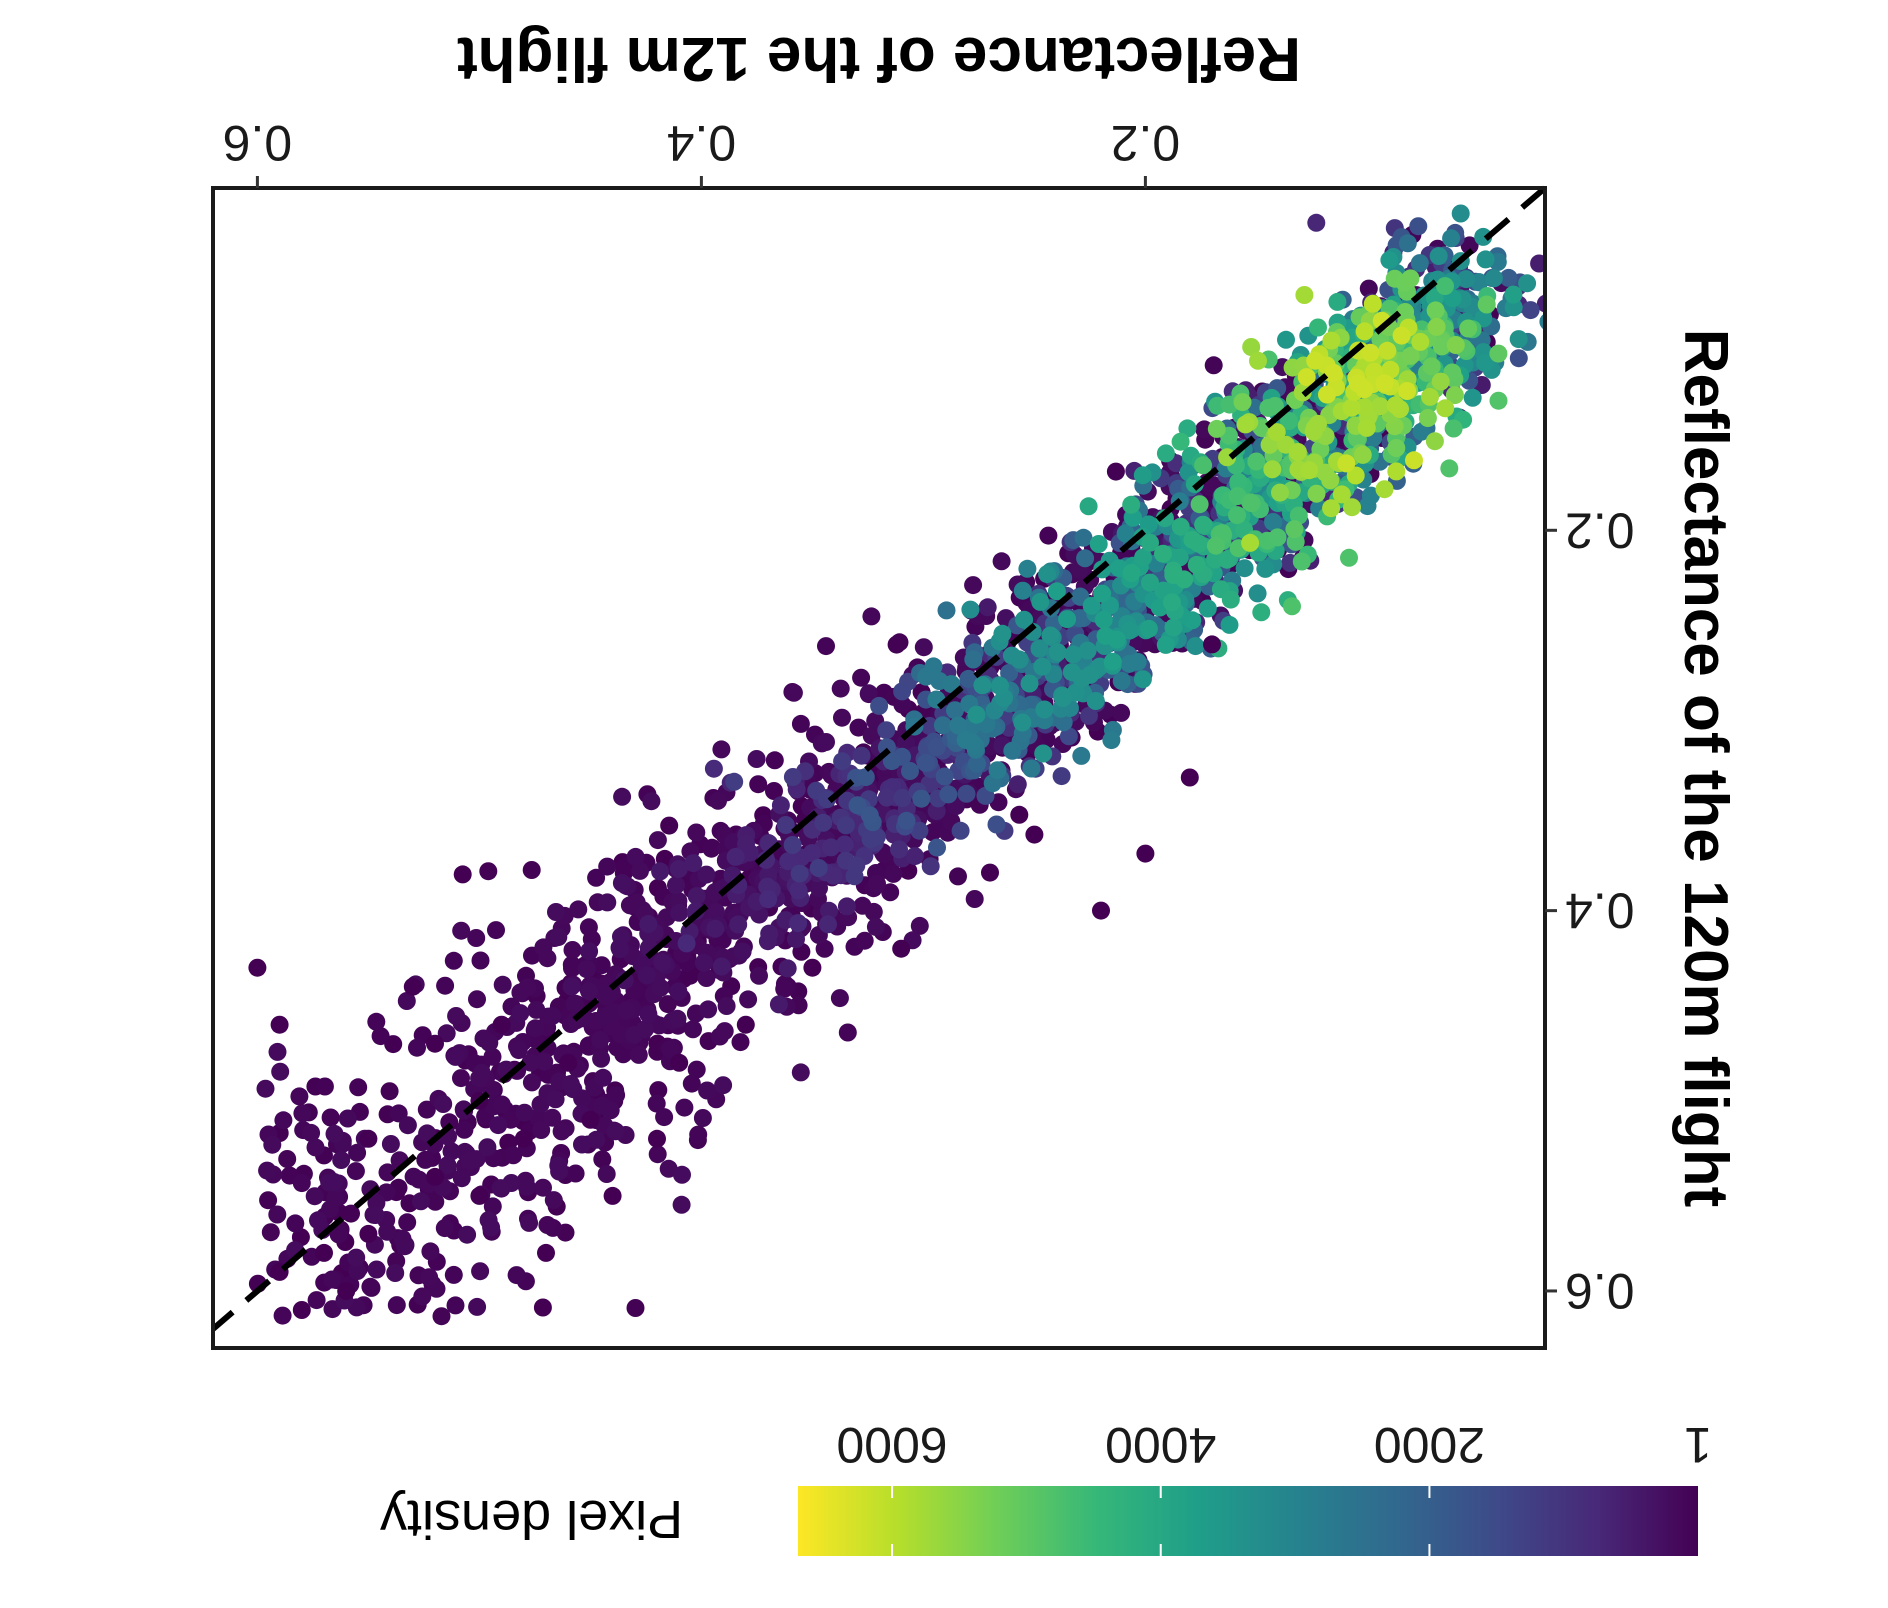 Image resolution: width=1888 pixels, height=1608 pixels. Describe the element at coordinates (258, 143) in the screenshot. I see `x-tick-label: 0.6` at that location.